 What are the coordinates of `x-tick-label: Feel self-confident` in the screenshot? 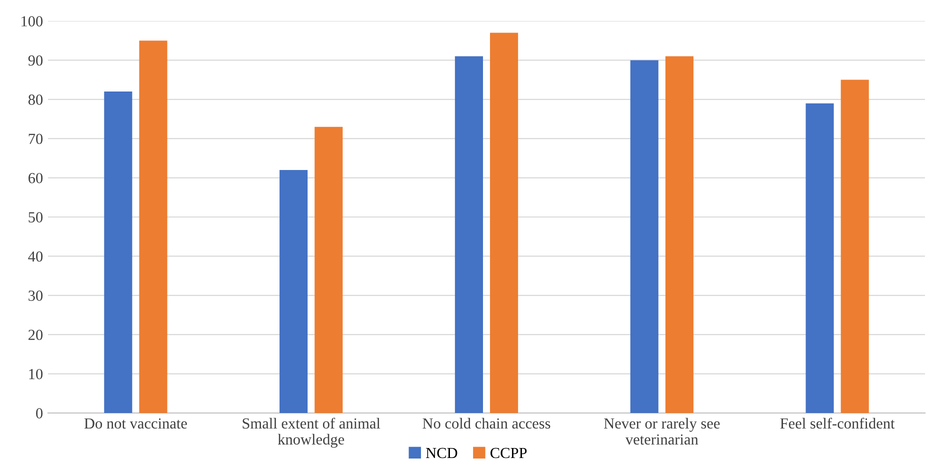 It's located at (837, 423).